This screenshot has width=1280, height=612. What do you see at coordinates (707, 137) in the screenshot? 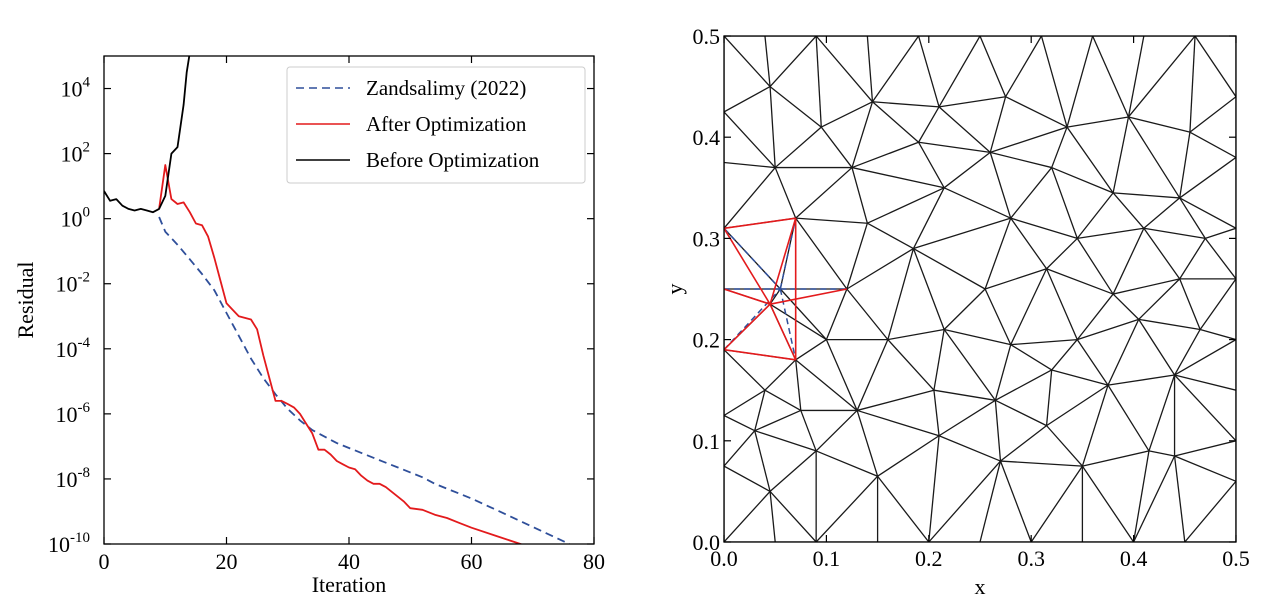
I see `mesh-y-tick-label: 0.4` at bounding box center [707, 137].